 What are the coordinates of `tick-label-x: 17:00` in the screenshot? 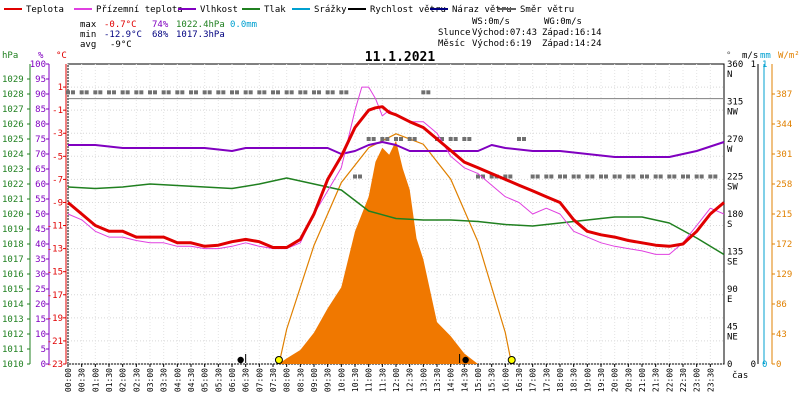 It's located at (533, 380).